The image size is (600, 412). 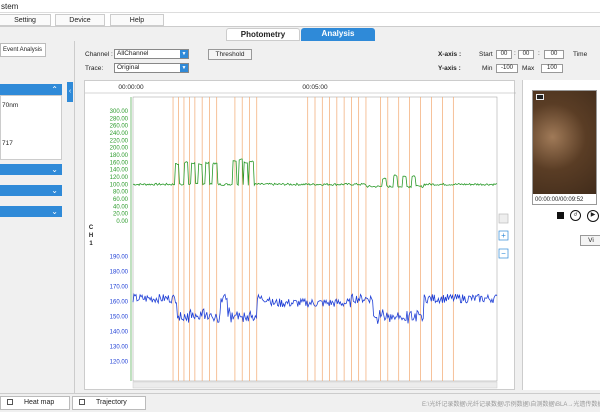 I want to click on file-path: E:\光纤记录数据\光纤记录数据\示例数据\自测数据\BLA→光遗传数据, so click(x=511, y=405).